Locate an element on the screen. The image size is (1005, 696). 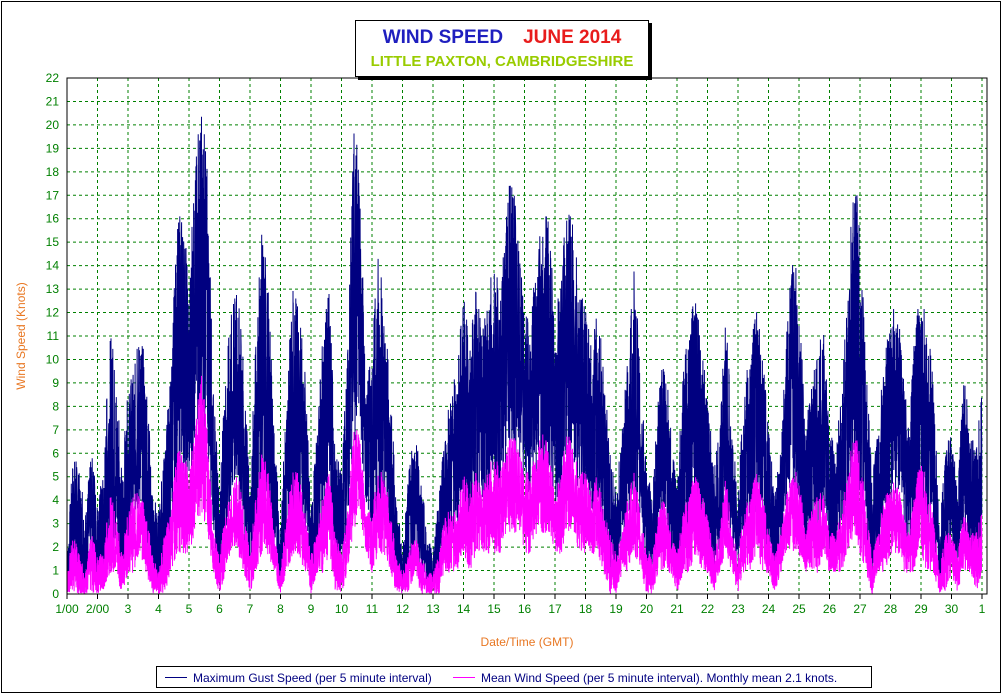
y-tick-label: 4 is located at coordinates (55, 500).